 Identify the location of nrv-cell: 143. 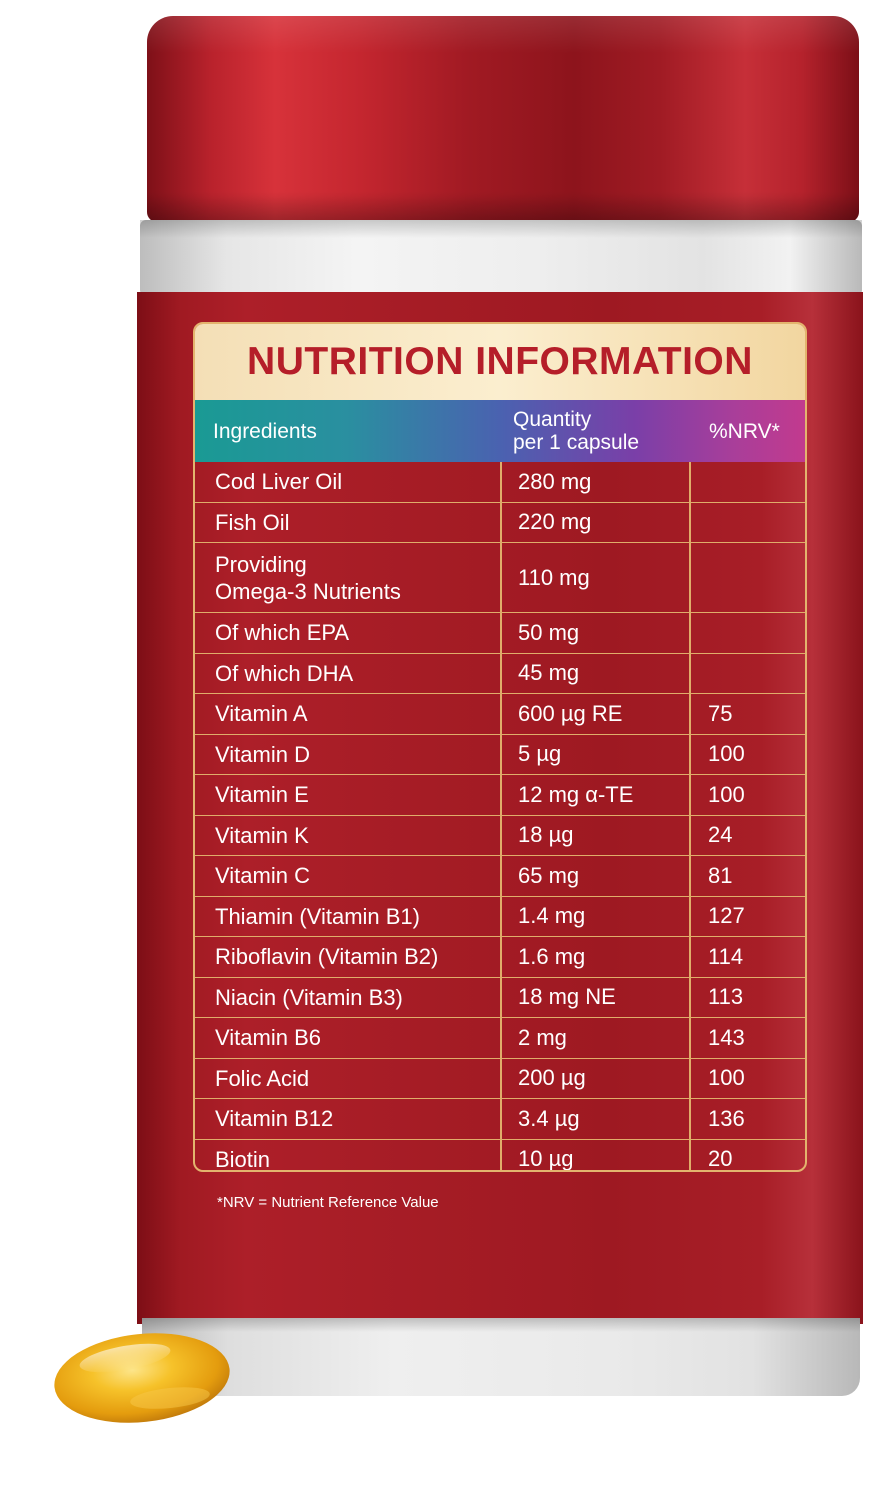
(726, 1037).